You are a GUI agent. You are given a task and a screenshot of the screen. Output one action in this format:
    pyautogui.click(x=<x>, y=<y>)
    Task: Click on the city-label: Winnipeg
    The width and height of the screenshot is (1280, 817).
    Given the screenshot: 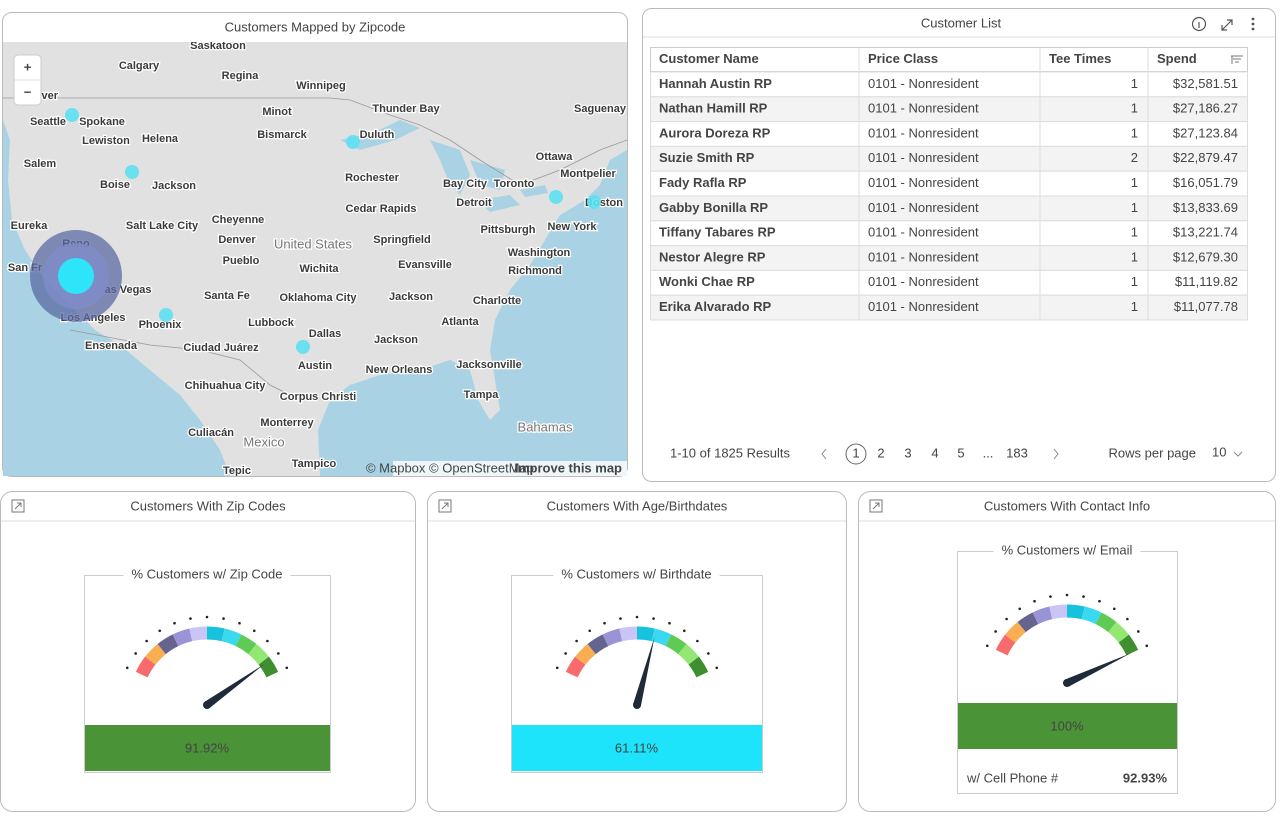 What is the action you would take?
    pyautogui.click(x=320, y=86)
    